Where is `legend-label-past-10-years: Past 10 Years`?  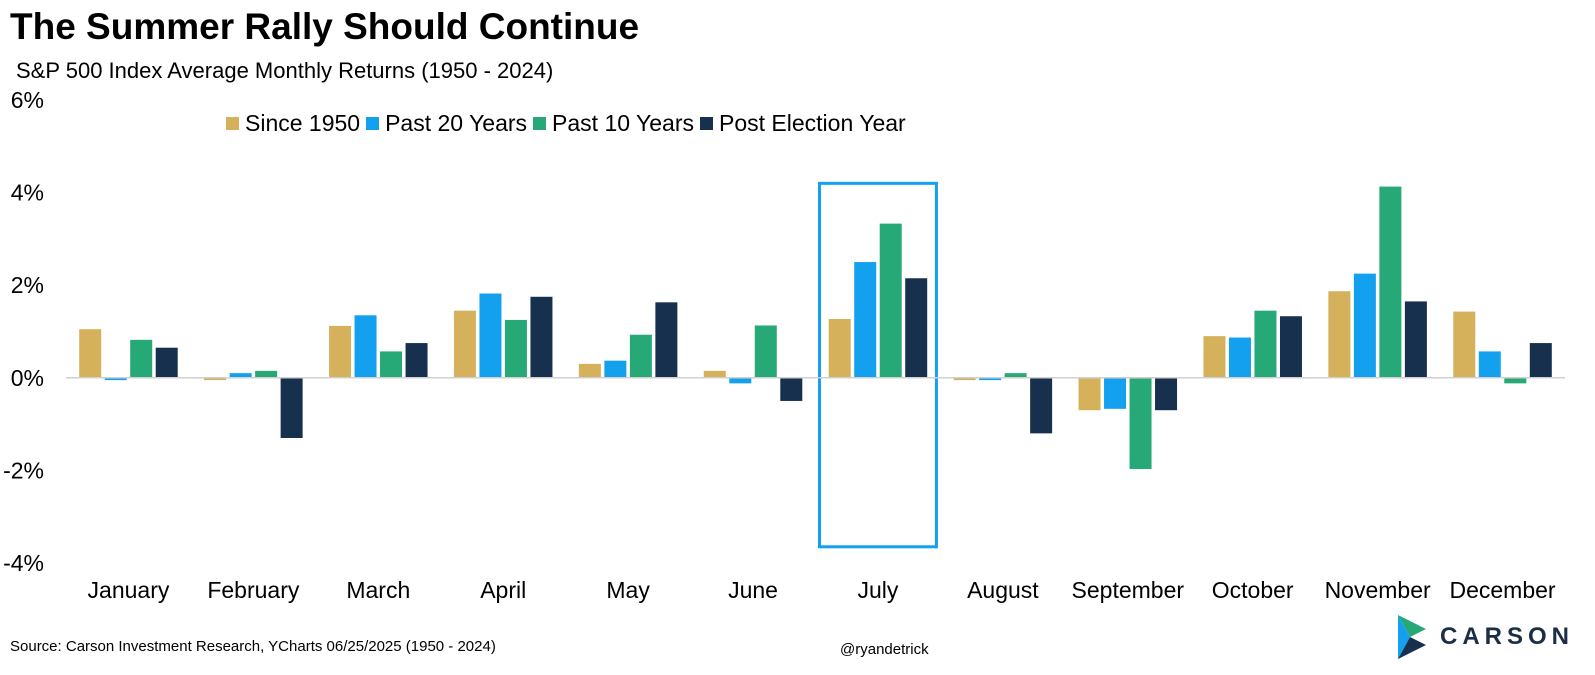
legend-label-past-10-years: Past 10 Years is located at coordinates (623, 123).